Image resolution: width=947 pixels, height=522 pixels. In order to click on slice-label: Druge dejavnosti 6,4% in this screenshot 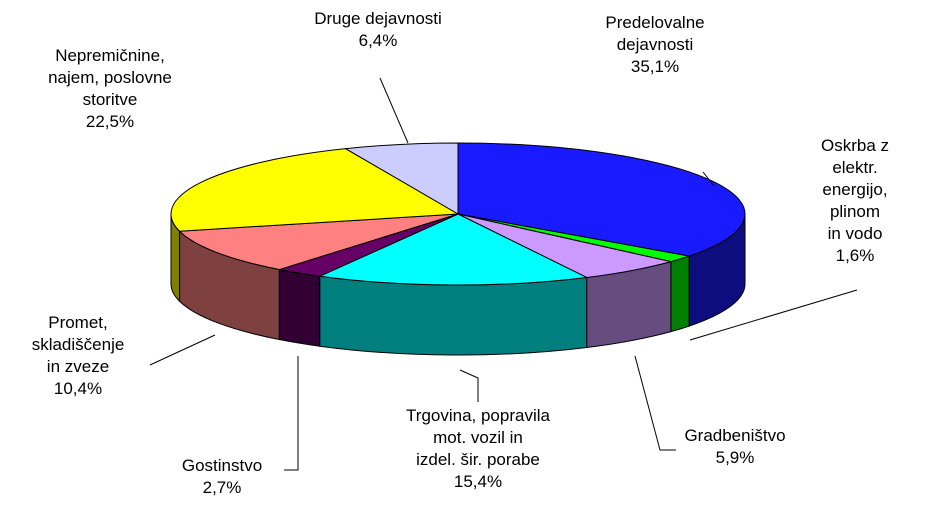, I will do `click(378, 30)`.